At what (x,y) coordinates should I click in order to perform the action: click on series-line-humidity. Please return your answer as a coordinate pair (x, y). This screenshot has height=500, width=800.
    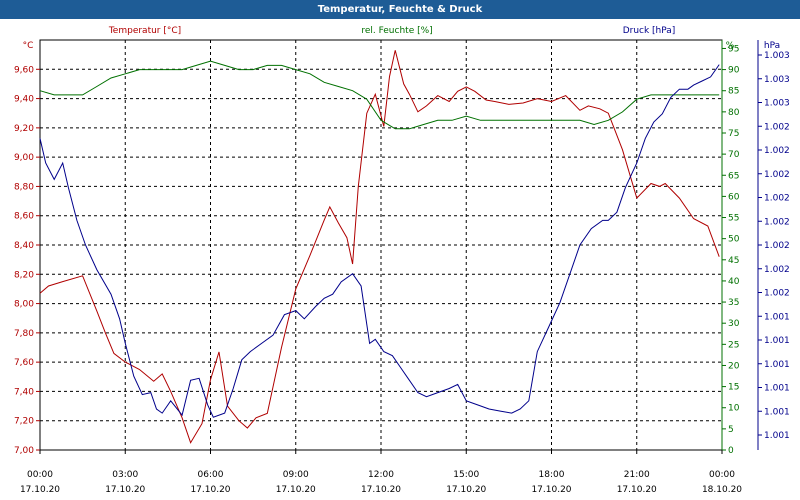
    Looking at the image, I should click on (379, 95).